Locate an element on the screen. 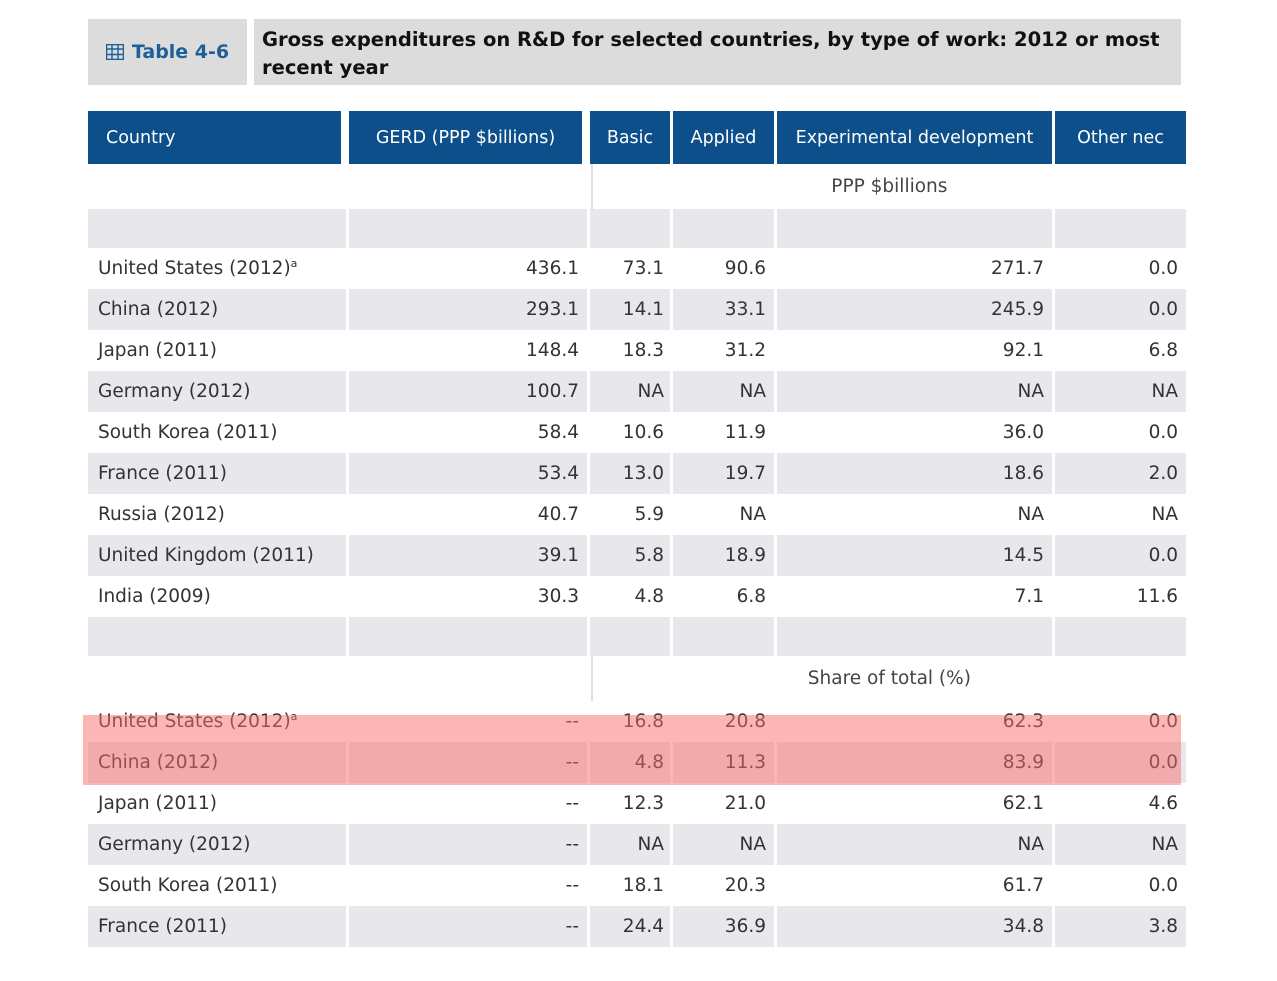 This screenshot has width=1277, height=981. country-name: Japan (2011) is located at coordinates (157, 350).